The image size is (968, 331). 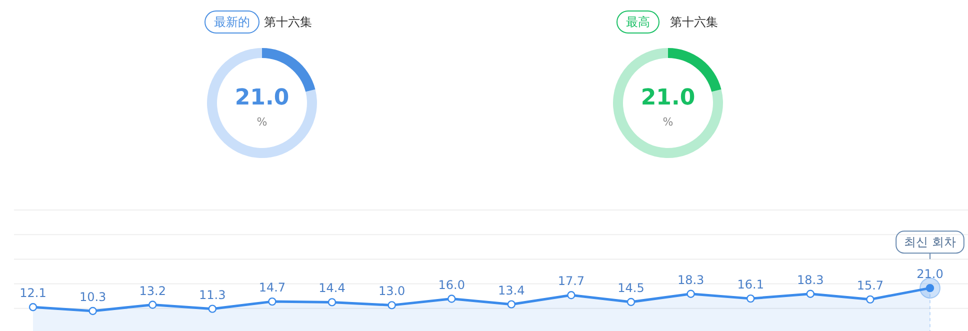 What do you see at coordinates (750, 285) in the screenshot?
I see `data-label: 16.1` at bounding box center [750, 285].